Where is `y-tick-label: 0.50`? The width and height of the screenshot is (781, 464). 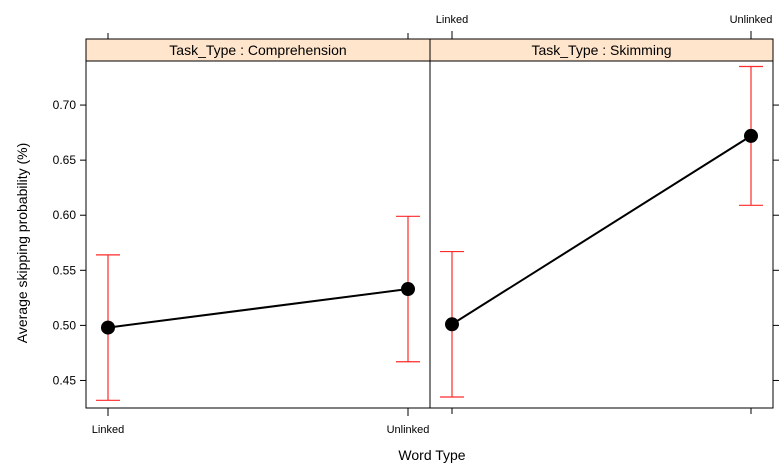 y-tick-label: 0.50 is located at coordinates (65, 325).